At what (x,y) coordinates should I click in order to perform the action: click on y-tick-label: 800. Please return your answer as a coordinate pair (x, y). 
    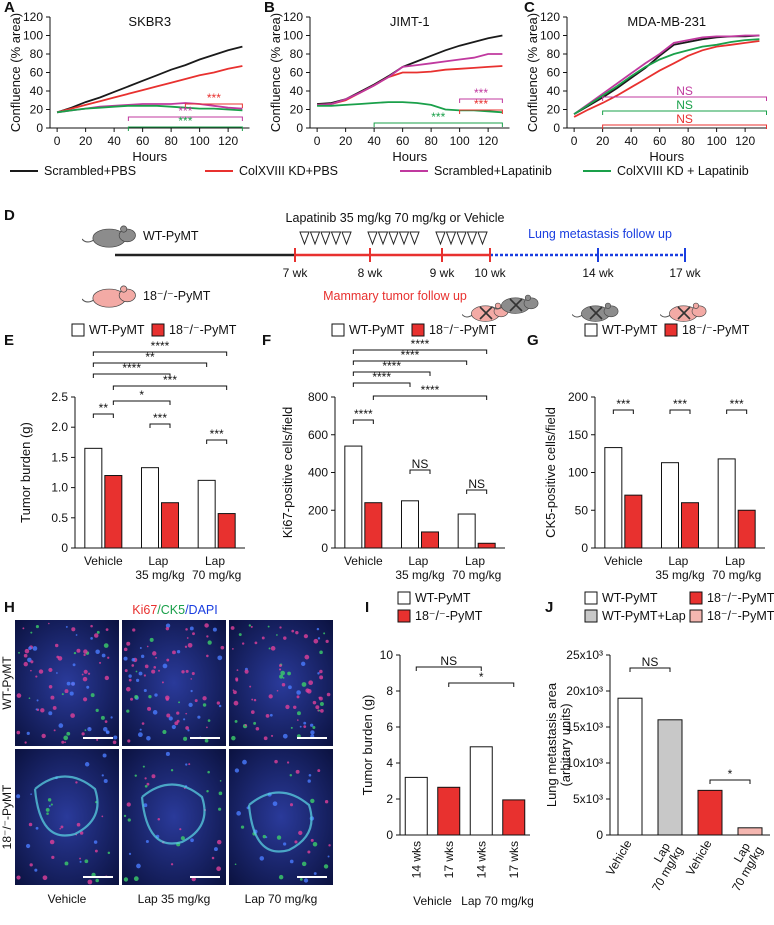
    Looking at the image, I should click on (318, 397).